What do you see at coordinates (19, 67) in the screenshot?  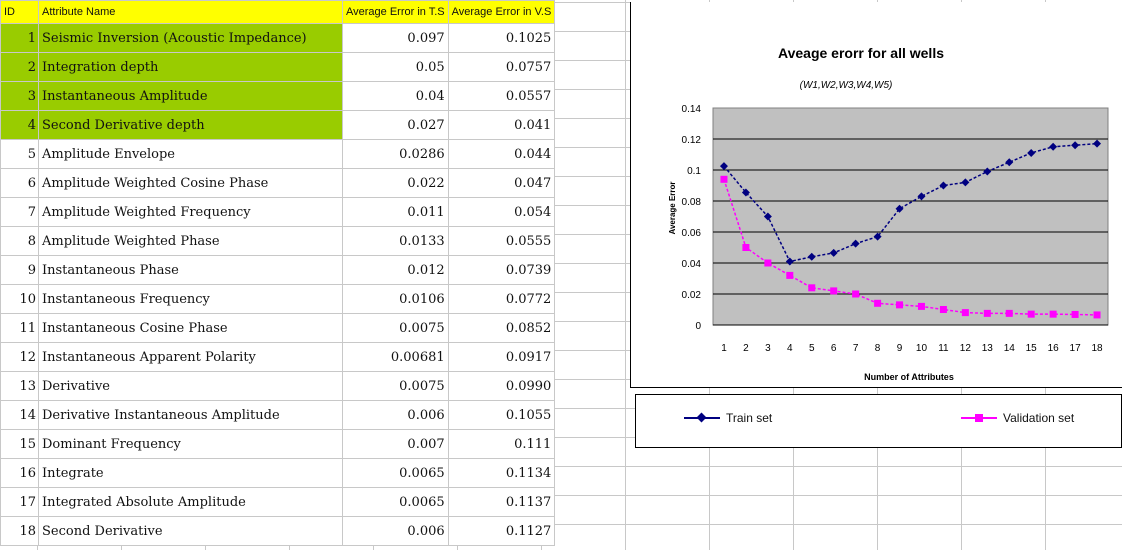 I see `cell-id: 2` at bounding box center [19, 67].